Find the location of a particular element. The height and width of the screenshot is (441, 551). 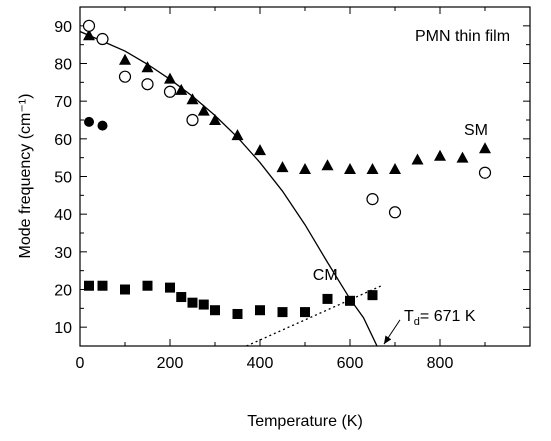

annotation-sample-label: PMN thin film is located at coordinates (462, 36).